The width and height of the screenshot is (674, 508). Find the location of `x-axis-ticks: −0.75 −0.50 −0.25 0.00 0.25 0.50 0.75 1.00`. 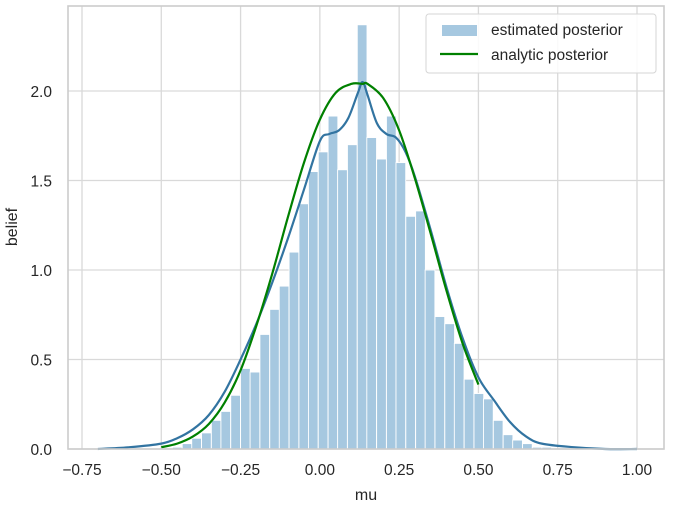

x-axis-ticks: −0.75 −0.50 −0.25 0.00 0.25 0.50 0.75 1.00 is located at coordinates (357, 470).